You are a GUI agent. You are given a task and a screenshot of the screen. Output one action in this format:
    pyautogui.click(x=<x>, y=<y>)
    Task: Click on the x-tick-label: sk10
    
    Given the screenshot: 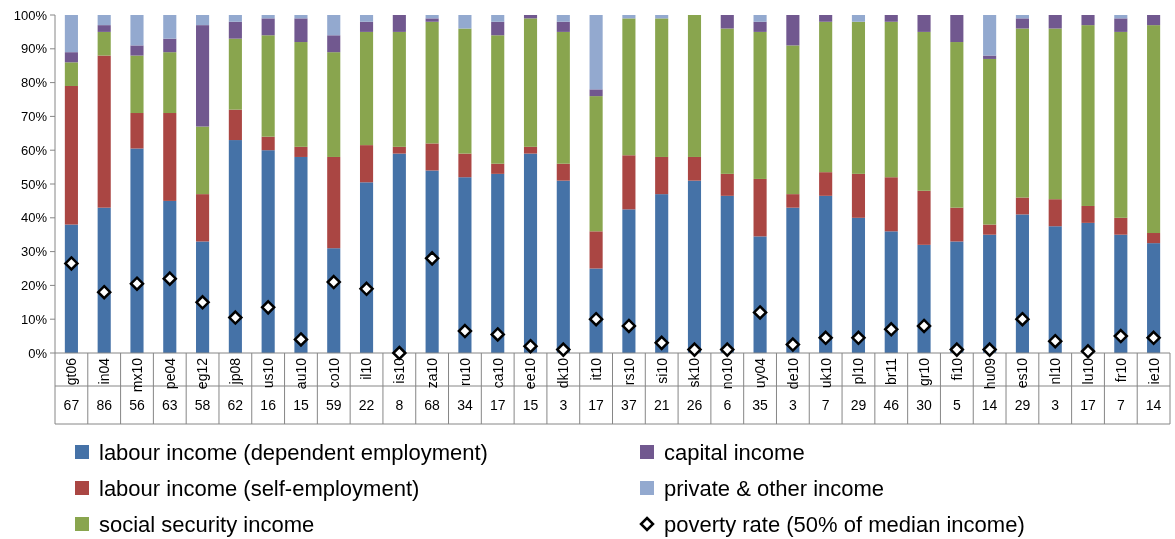 What is the action you would take?
    pyautogui.click(x=694, y=372)
    